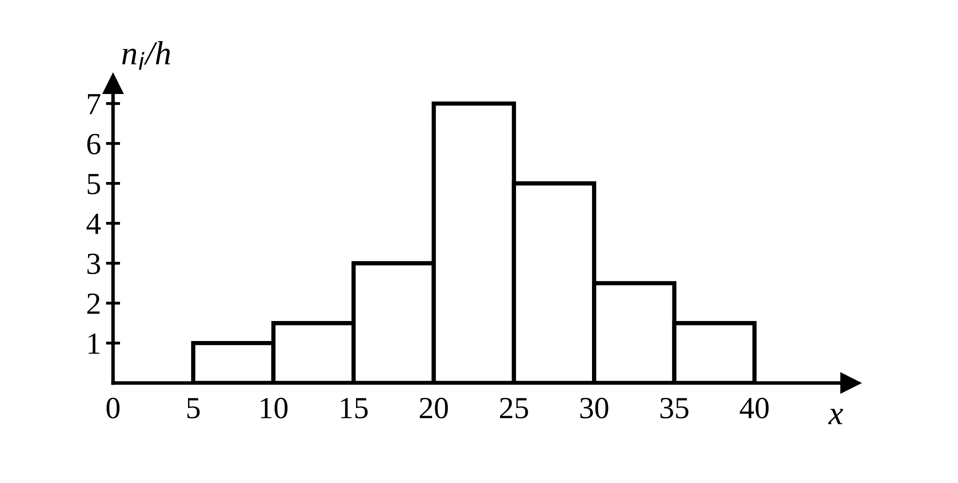  Describe the element at coordinates (594, 408) in the screenshot. I see `x-tick-label: 30` at that location.